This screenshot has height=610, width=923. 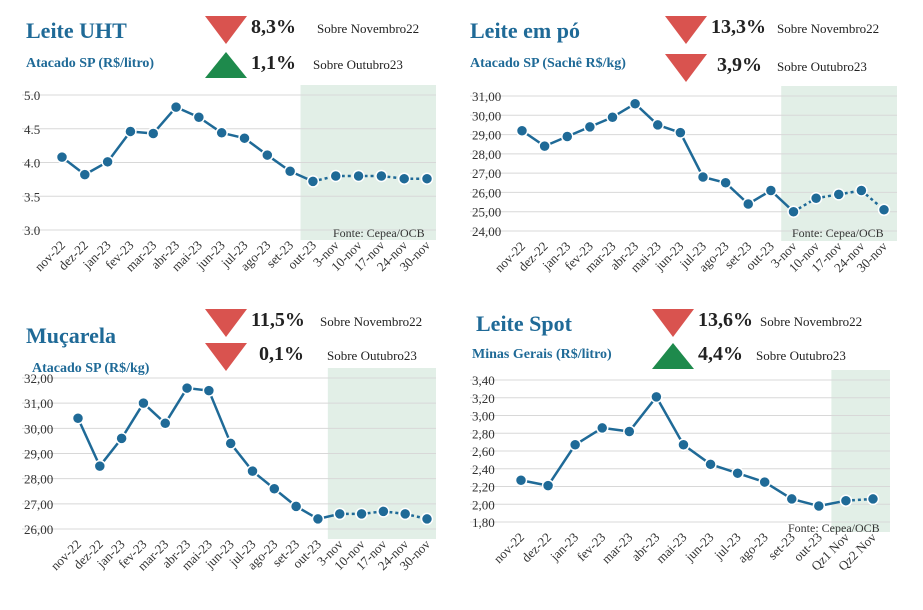 I want to click on highlight-band, so click(x=839, y=163).